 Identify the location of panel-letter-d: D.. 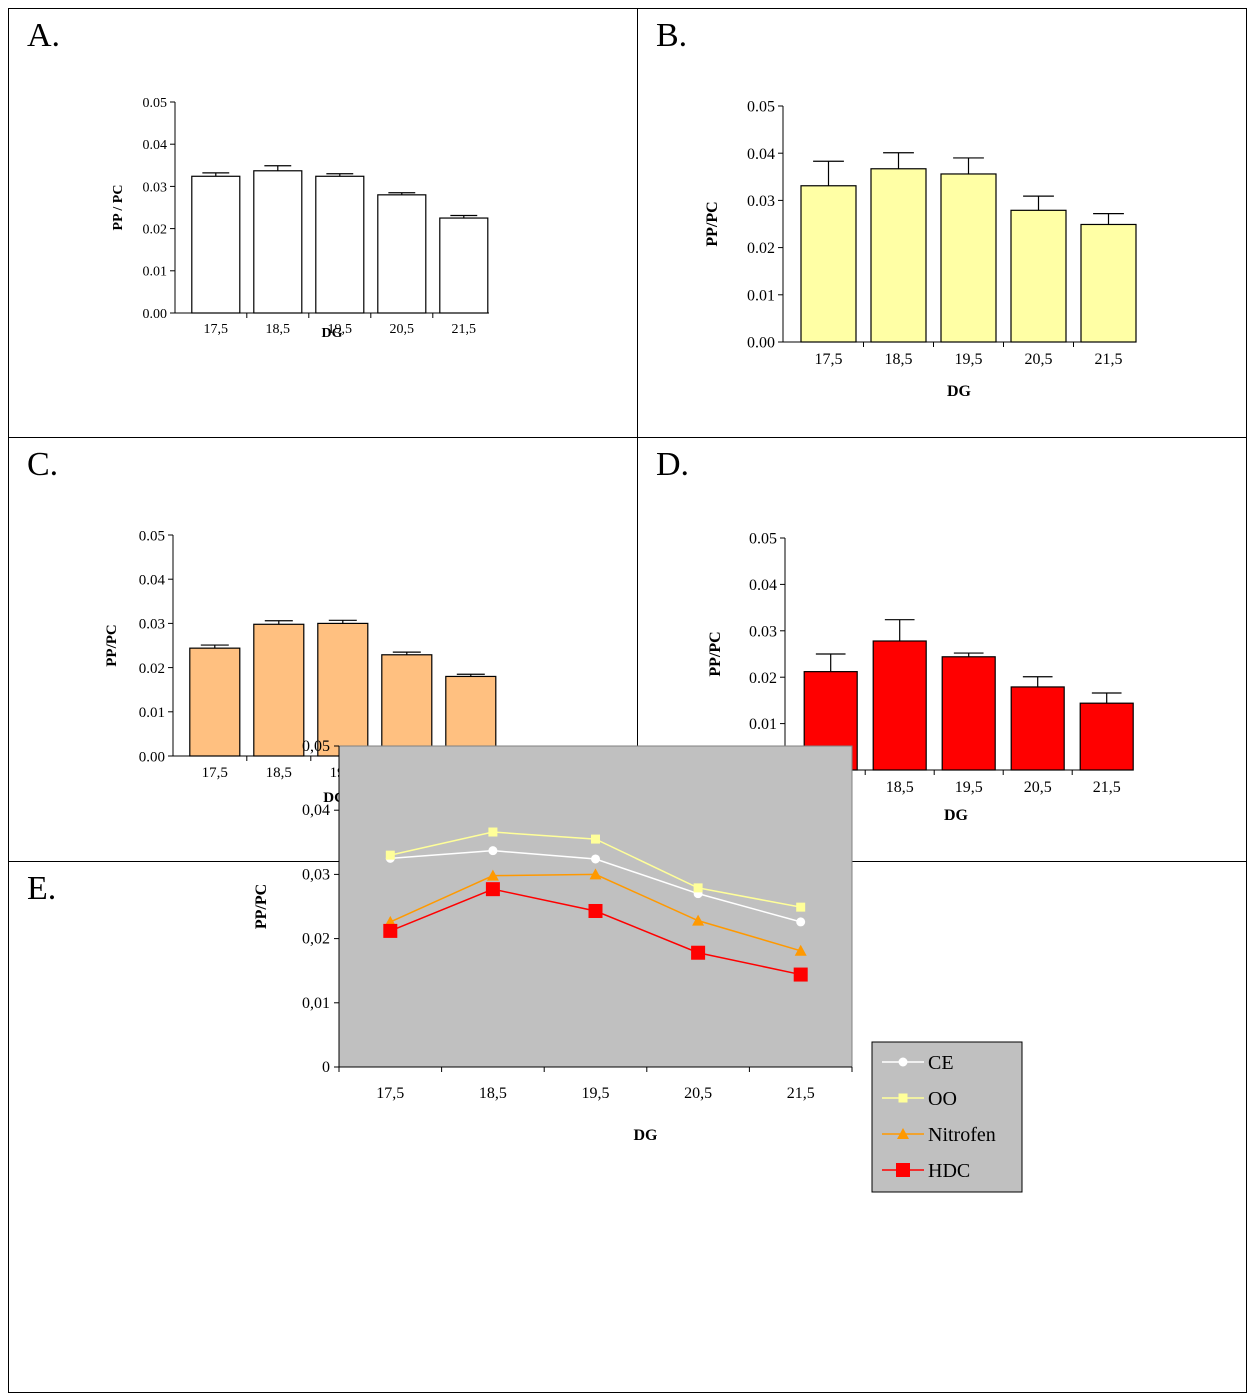
(673, 464).